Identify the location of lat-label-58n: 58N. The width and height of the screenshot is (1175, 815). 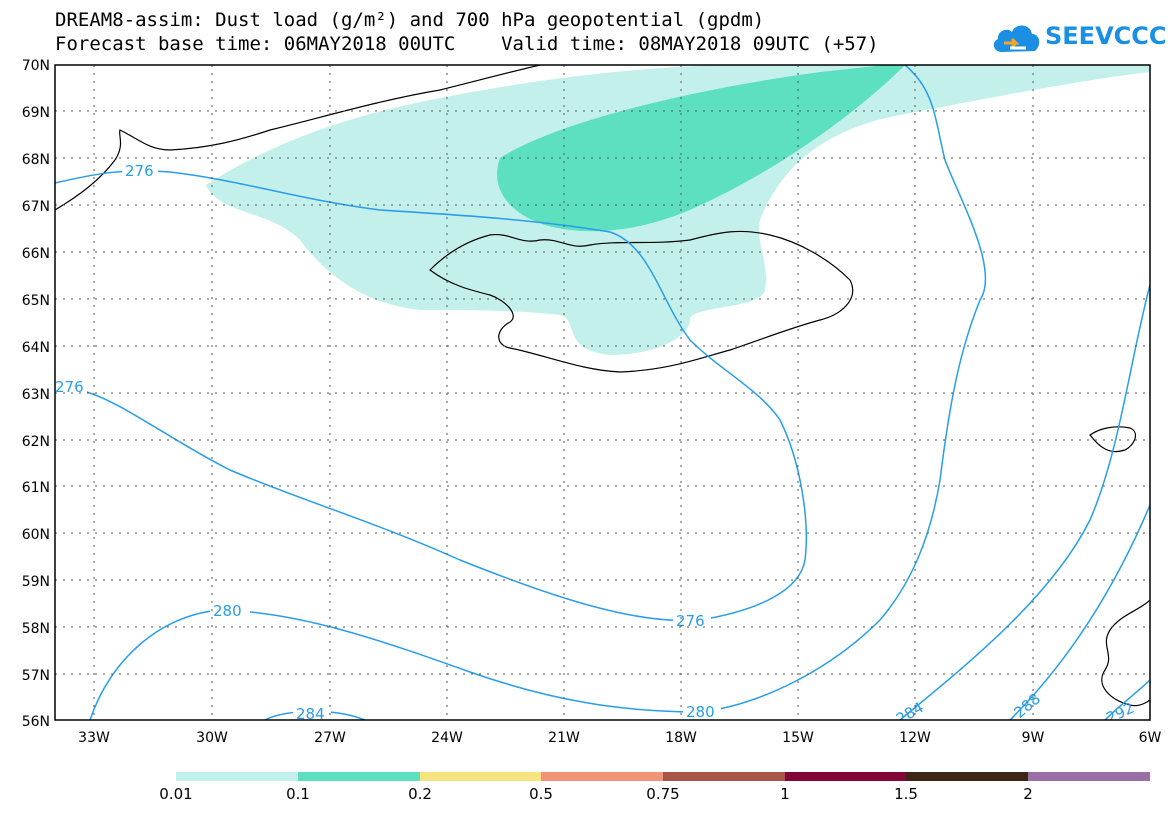
(36, 629).